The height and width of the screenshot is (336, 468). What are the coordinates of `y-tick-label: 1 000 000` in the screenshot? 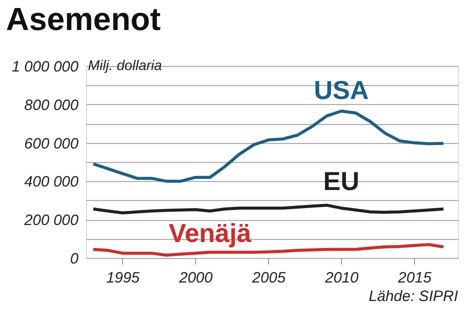 It's located at (46, 67).